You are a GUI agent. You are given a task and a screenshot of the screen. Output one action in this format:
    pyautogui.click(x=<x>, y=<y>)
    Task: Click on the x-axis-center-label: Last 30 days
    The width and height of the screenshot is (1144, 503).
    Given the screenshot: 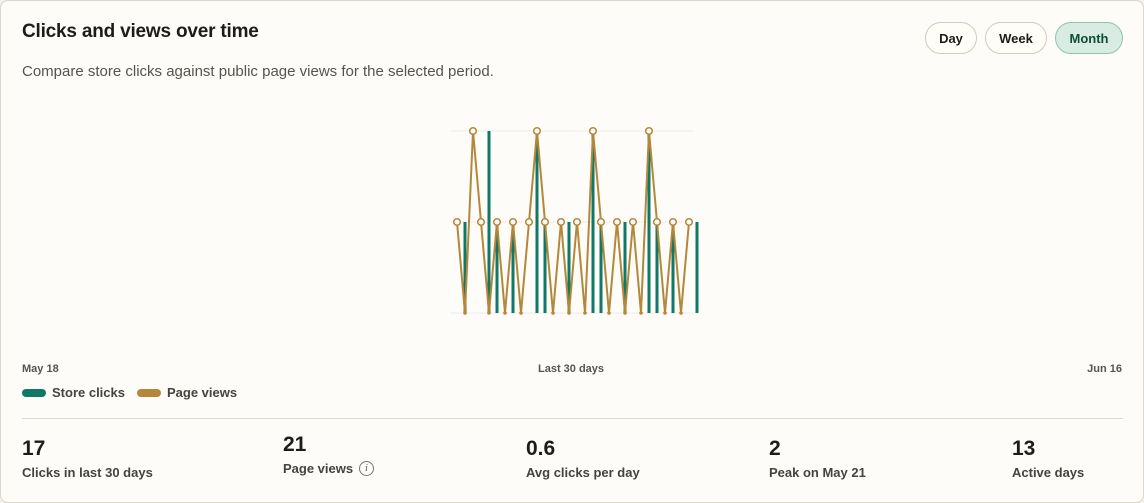 What is the action you would take?
    pyautogui.click(x=571, y=369)
    